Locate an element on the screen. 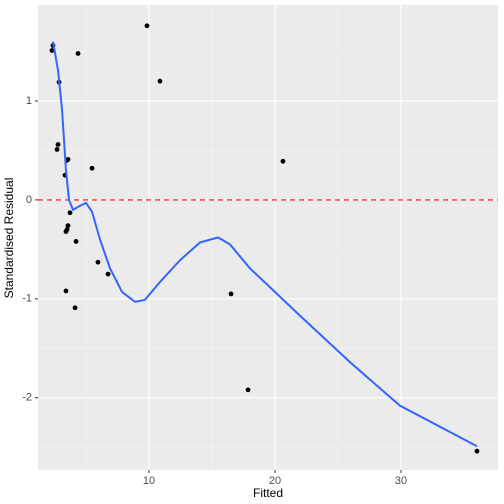 The height and width of the screenshot is (504, 504). x-tick-label: 30 is located at coordinates (401, 481).